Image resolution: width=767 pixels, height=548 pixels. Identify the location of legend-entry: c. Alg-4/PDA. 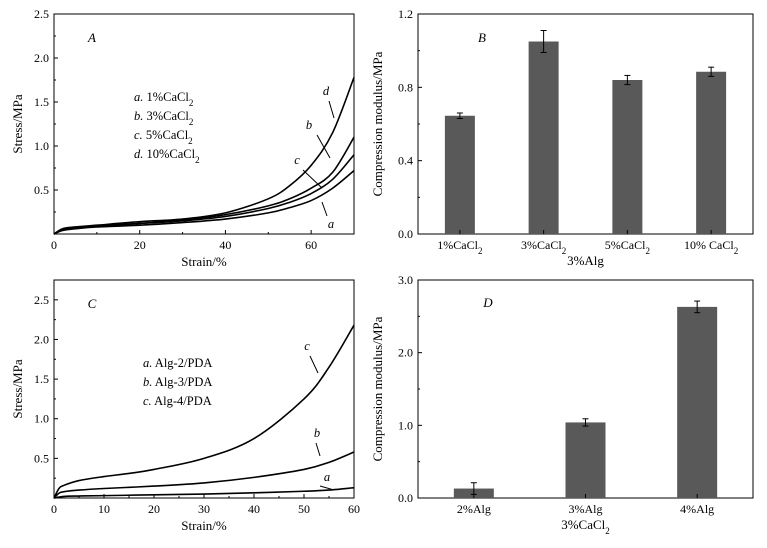
(177, 401).